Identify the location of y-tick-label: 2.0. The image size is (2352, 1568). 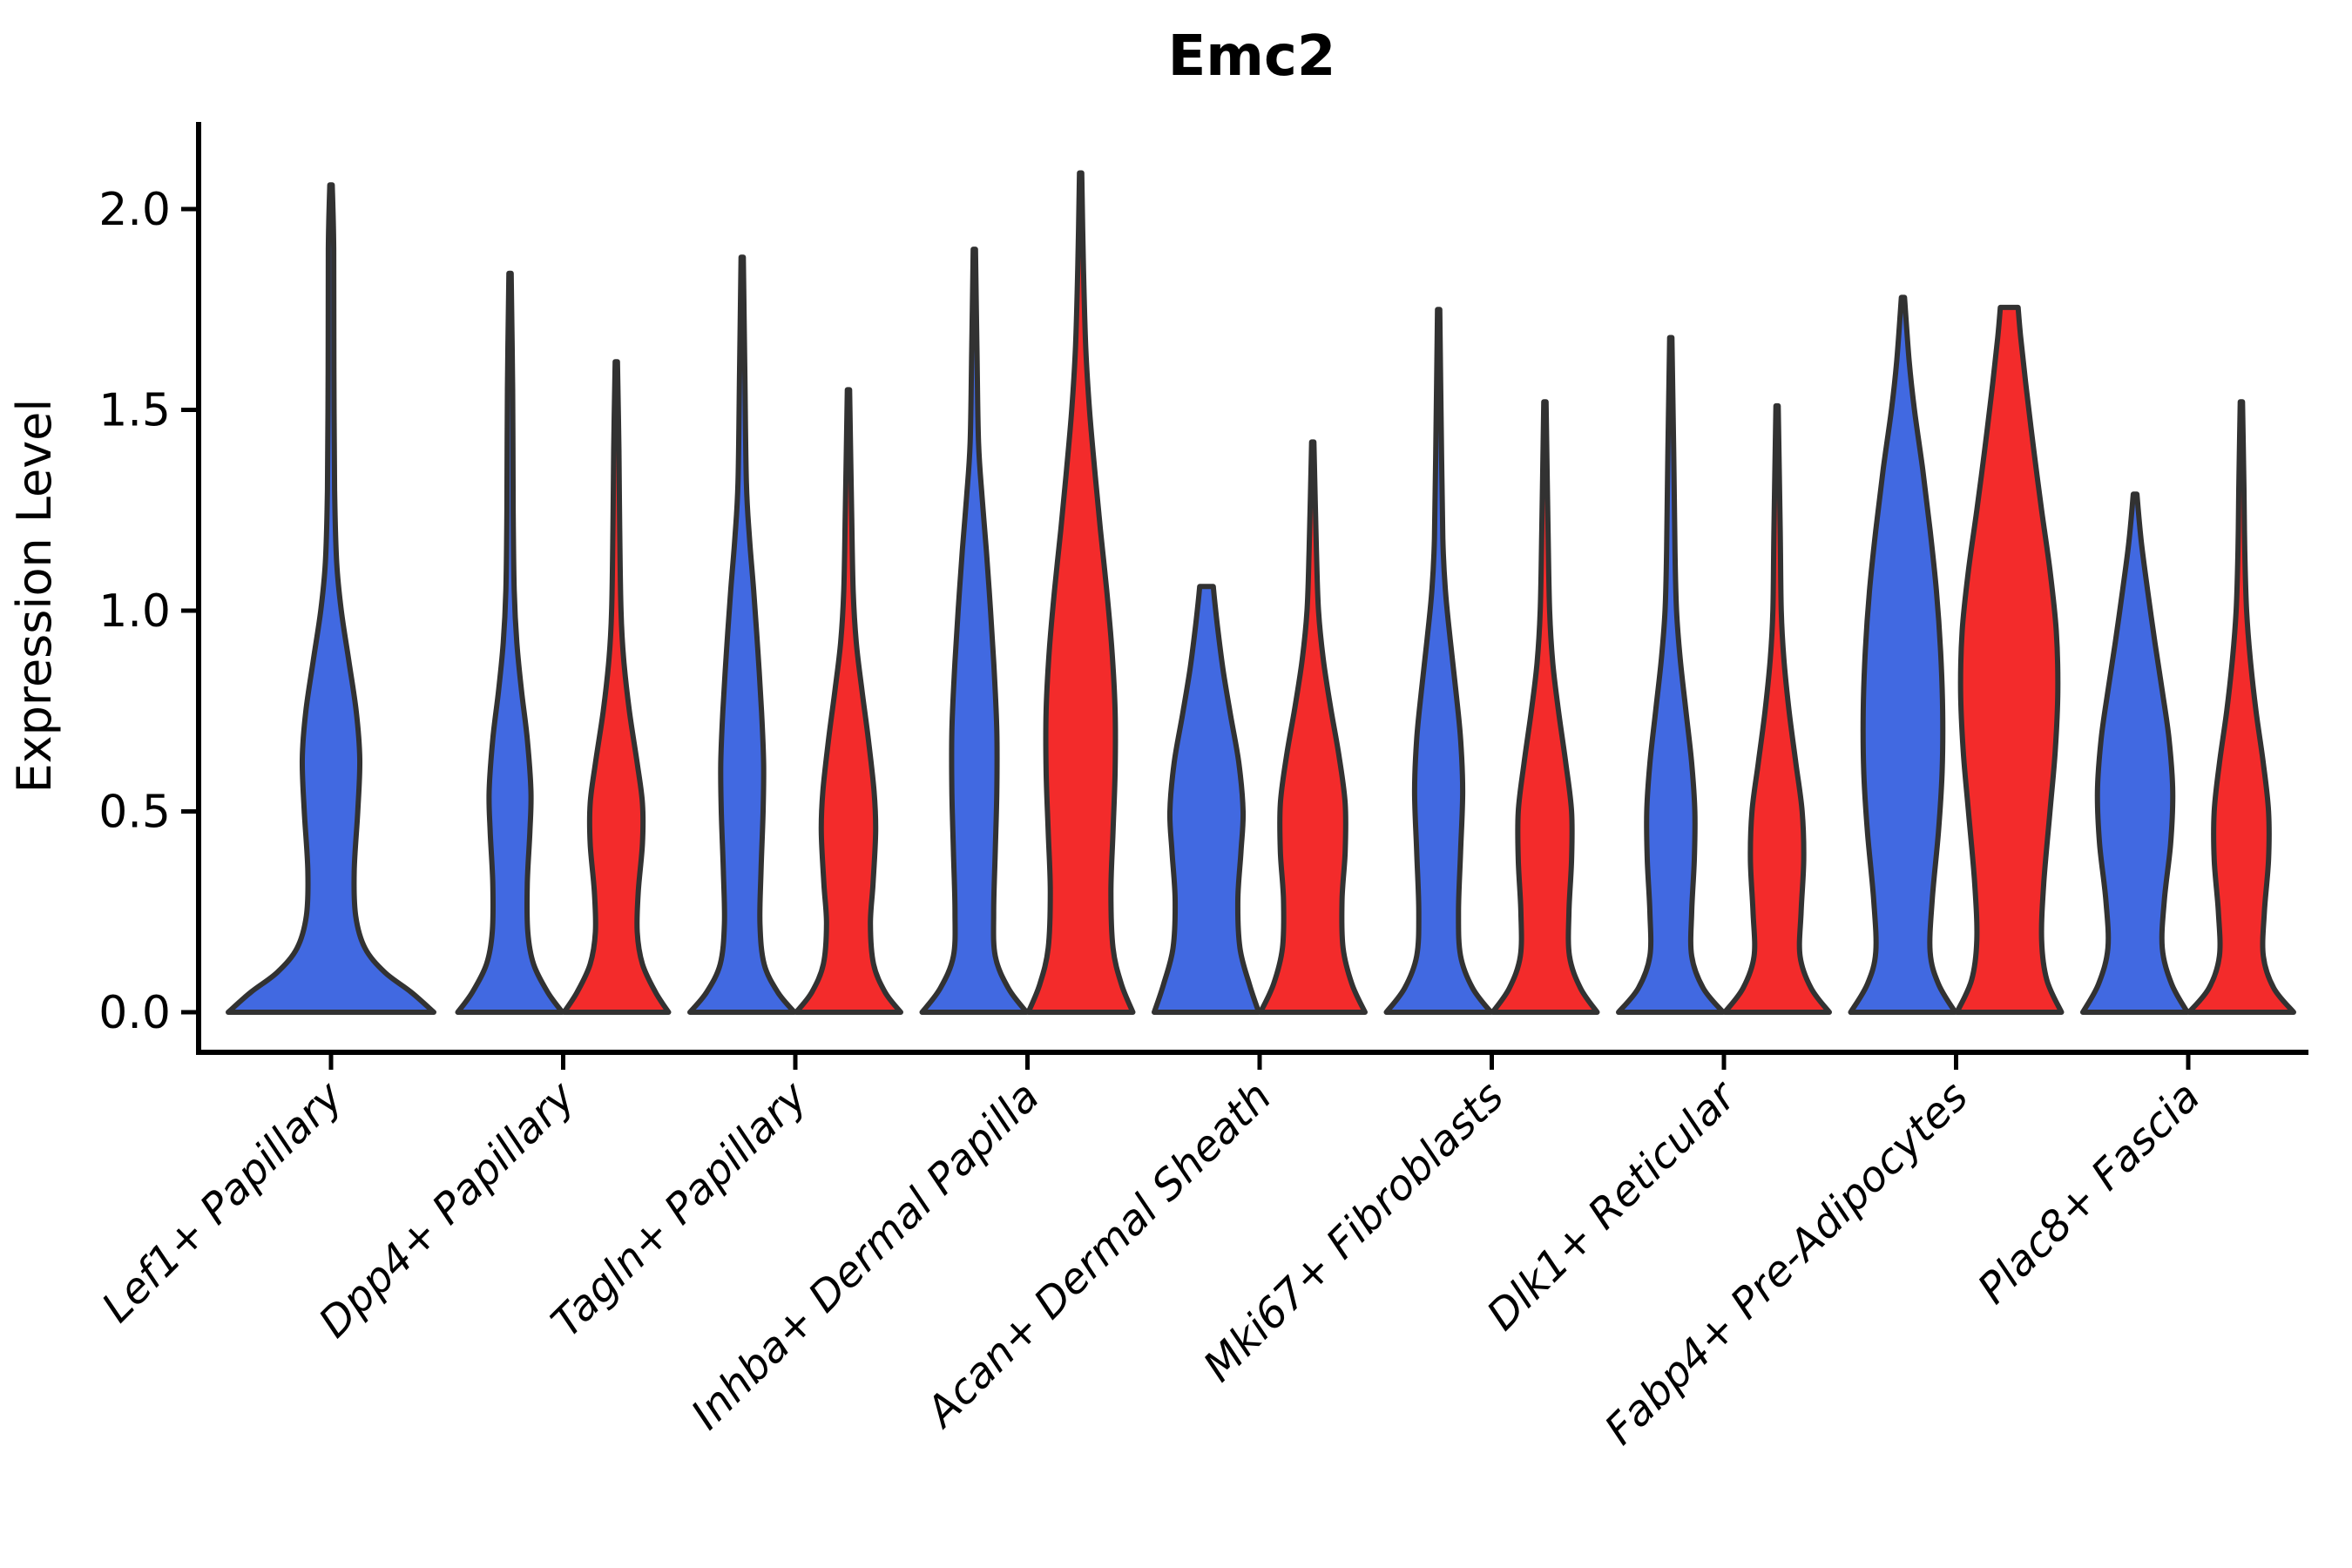
(134, 210).